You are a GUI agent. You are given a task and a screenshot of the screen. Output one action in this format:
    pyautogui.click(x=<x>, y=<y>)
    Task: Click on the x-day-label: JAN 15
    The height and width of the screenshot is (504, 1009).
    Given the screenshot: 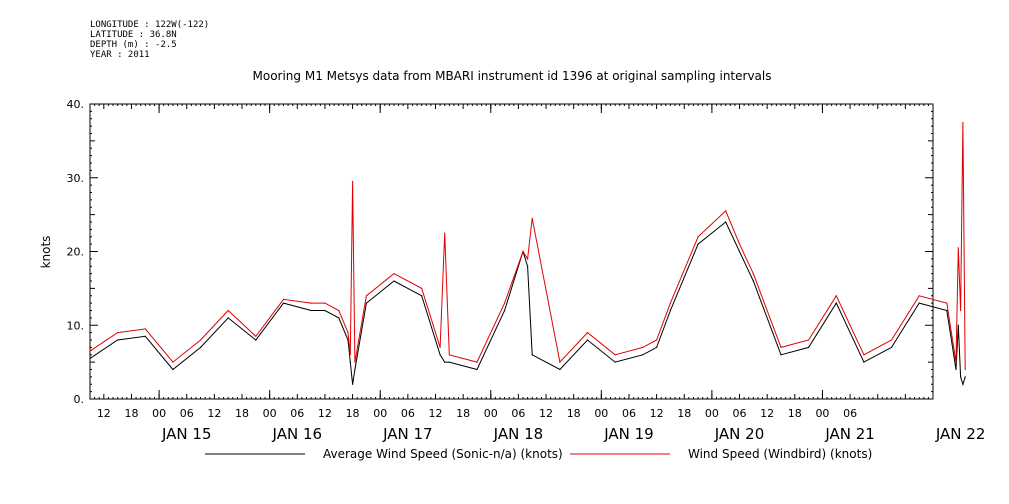 What is the action you would take?
    pyautogui.click(x=186, y=434)
    